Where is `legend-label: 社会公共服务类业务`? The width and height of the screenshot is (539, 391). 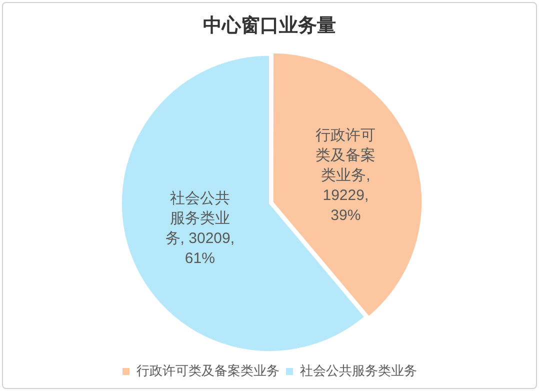
legend-label: 社会公共服务类业务 is located at coordinates (358, 370).